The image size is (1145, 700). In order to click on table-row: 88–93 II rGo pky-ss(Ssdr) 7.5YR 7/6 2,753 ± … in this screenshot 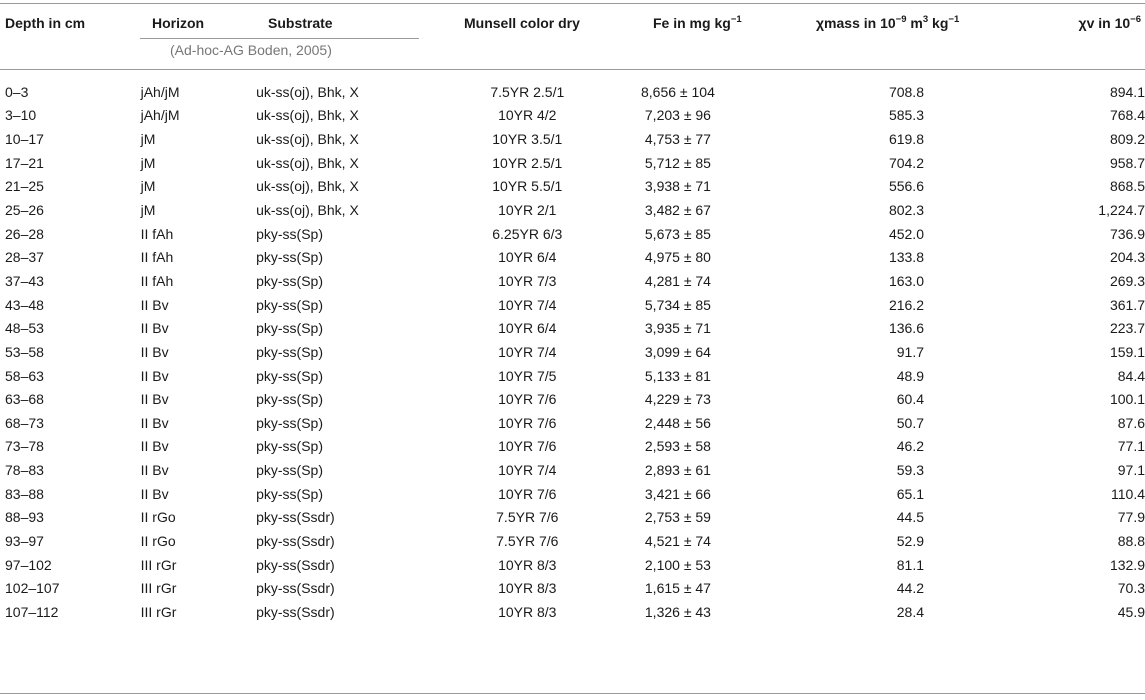, I will do `click(572, 518)`.